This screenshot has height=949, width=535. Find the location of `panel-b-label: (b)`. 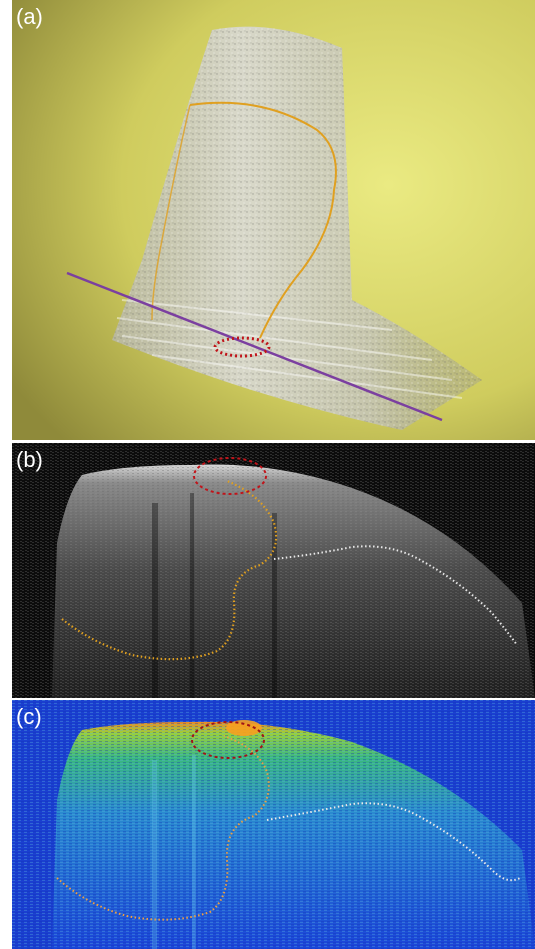

panel-b-label: (b) is located at coordinates (29, 459).